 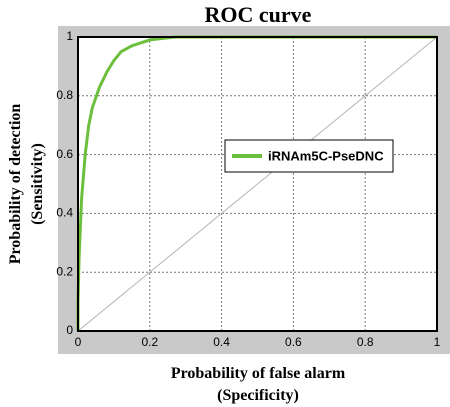 What do you see at coordinates (258, 14) in the screenshot?
I see `chart-title: ROC curve` at bounding box center [258, 14].